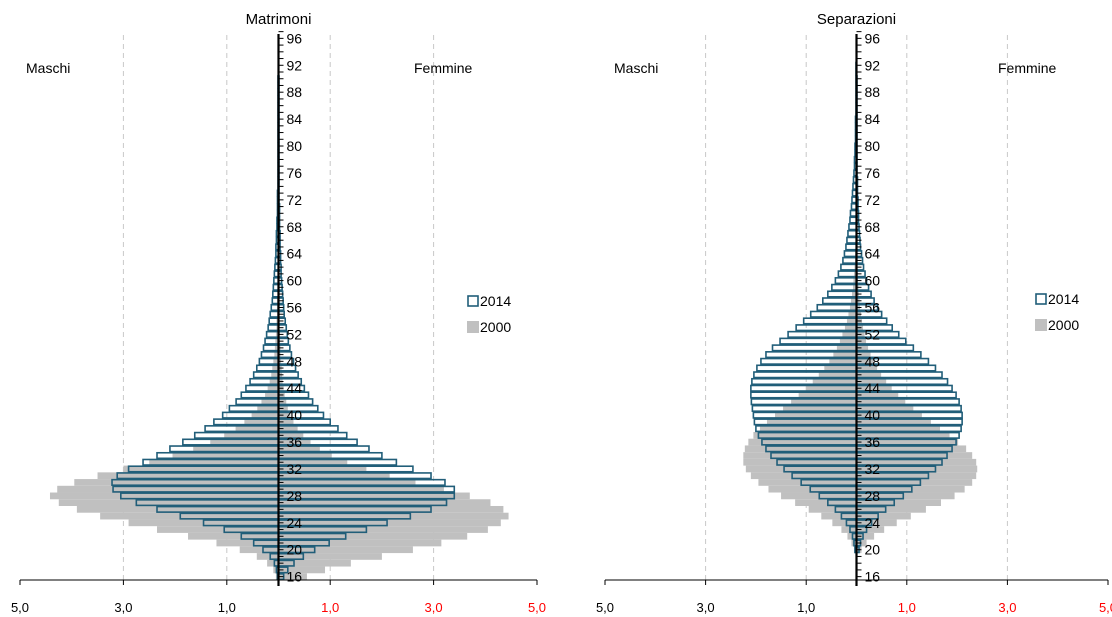 The width and height of the screenshot is (1112, 617). Describe the element at coordinates (295, 361) in the screenshot. I see `age-tick-label: 48` at that location.